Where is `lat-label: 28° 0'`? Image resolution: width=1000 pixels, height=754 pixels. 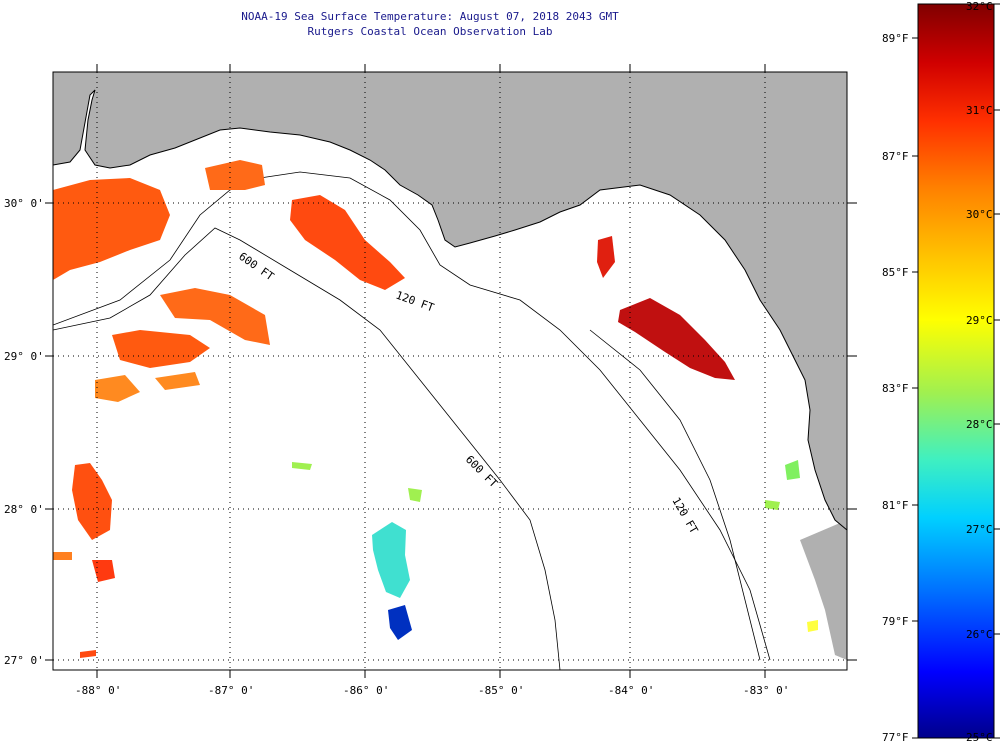 lat-label: 28° 0' is located at coordinates (24, 509).